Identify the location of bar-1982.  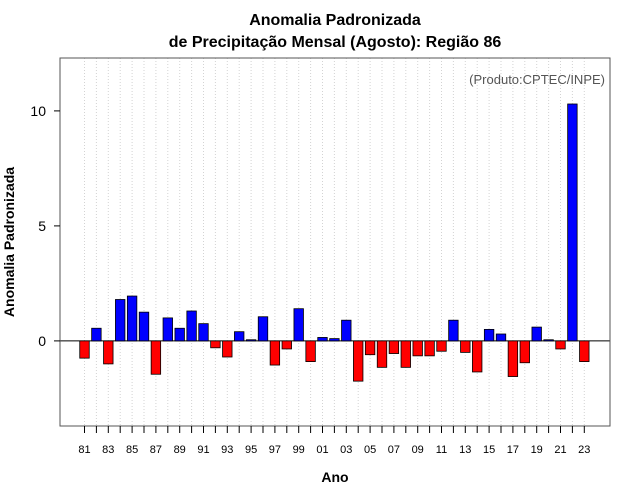
(96, 334).